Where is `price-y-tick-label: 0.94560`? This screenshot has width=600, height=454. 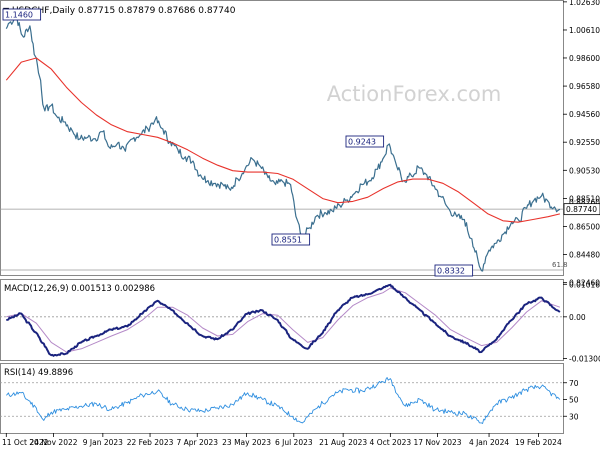
price-y-tick-label: 0.94560 is located at coordinates (584, 114).